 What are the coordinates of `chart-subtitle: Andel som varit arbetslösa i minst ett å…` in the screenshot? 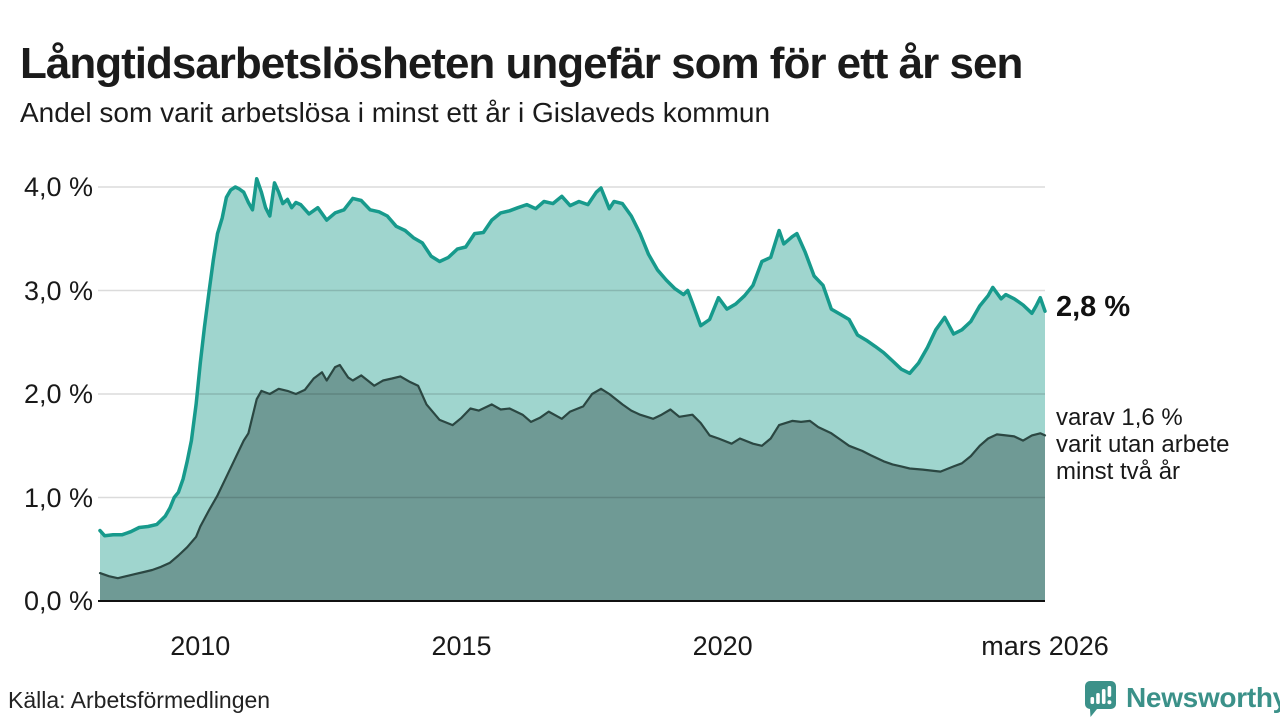 It's located at (395, 112).